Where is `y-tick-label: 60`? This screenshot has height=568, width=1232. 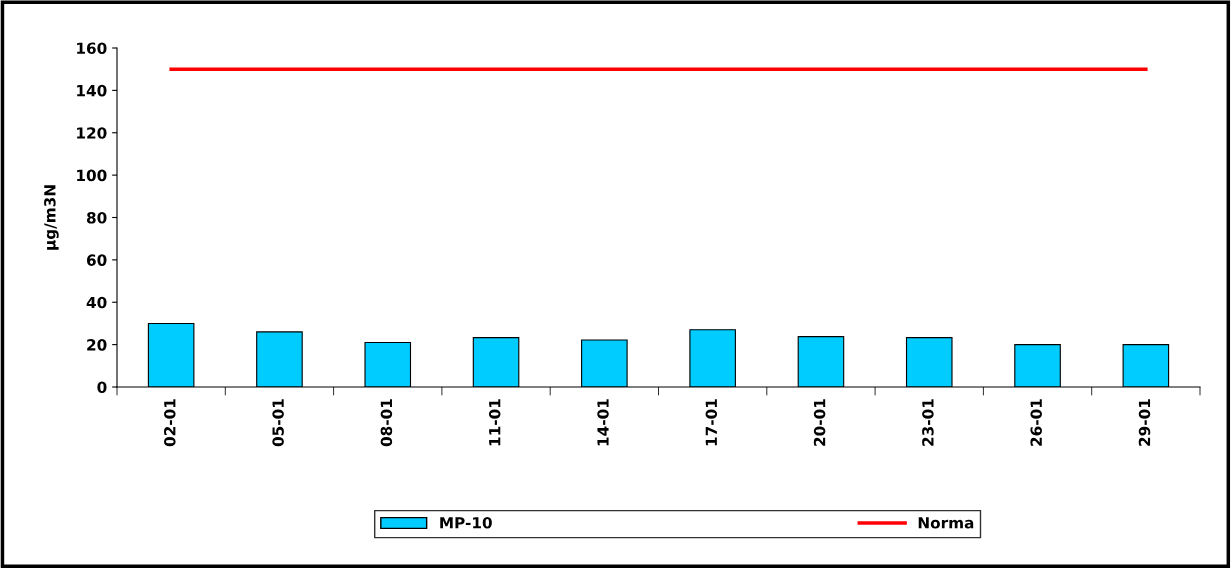 y-tick-label: 60 is located at coordinates (96, 260).